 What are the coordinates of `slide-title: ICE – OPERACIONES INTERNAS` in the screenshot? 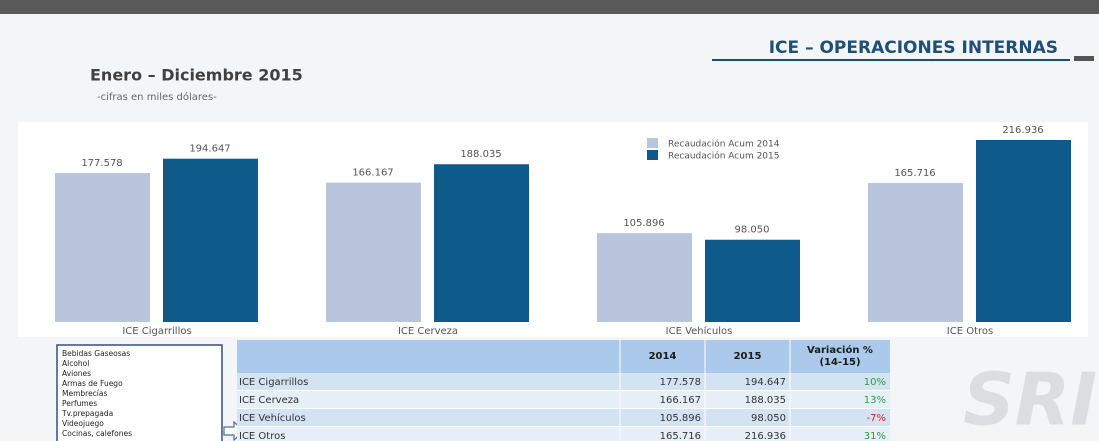 It's located at (913, 48).